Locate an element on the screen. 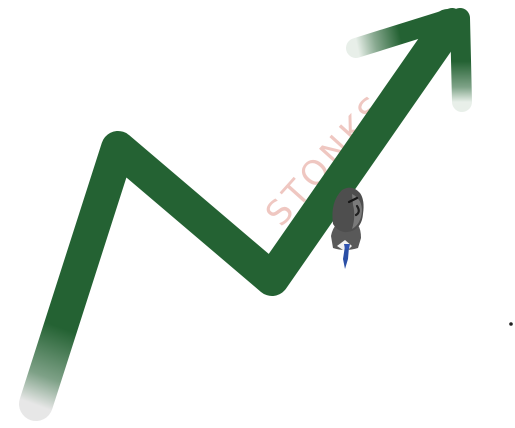  arrowhead-right-icon is located at coordinates (461, 60).